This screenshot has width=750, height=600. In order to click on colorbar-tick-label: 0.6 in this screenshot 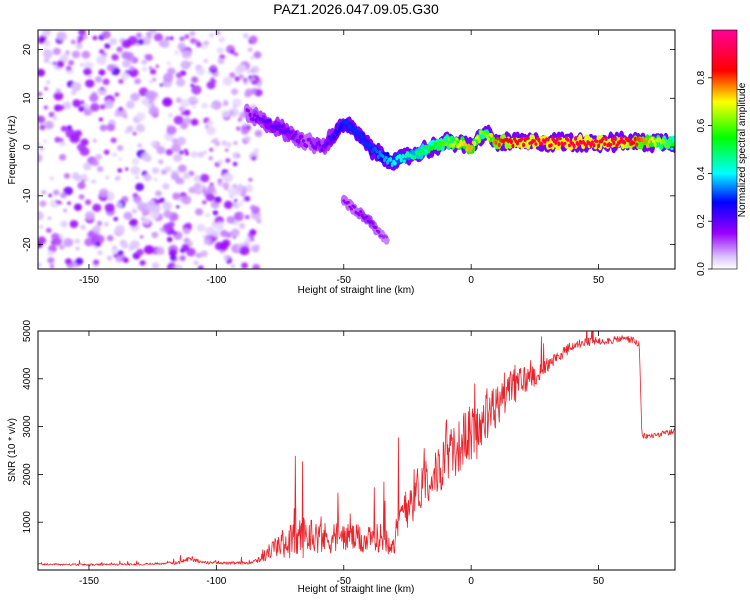, I will do `click(701, 125)`.